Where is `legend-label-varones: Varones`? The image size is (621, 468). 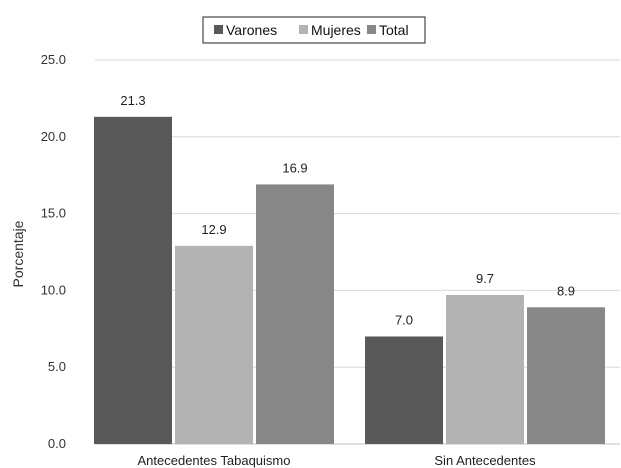
legend-label-varones: Varones is located at coordinates (251, 30).